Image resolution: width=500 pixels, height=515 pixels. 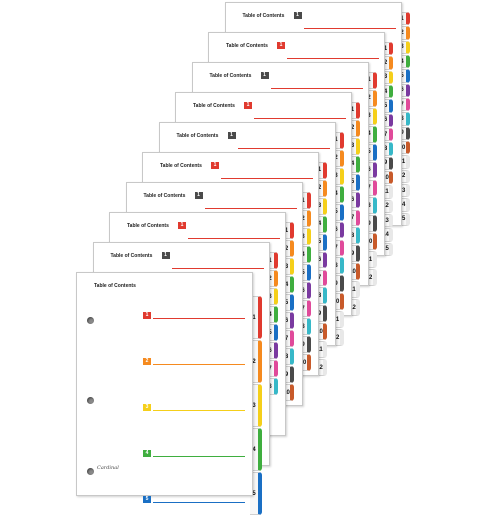 What do you see at coordinates (147, 453) in the screenshot?
I see `toc-number-box: 4` at bounding box center [147, 453].